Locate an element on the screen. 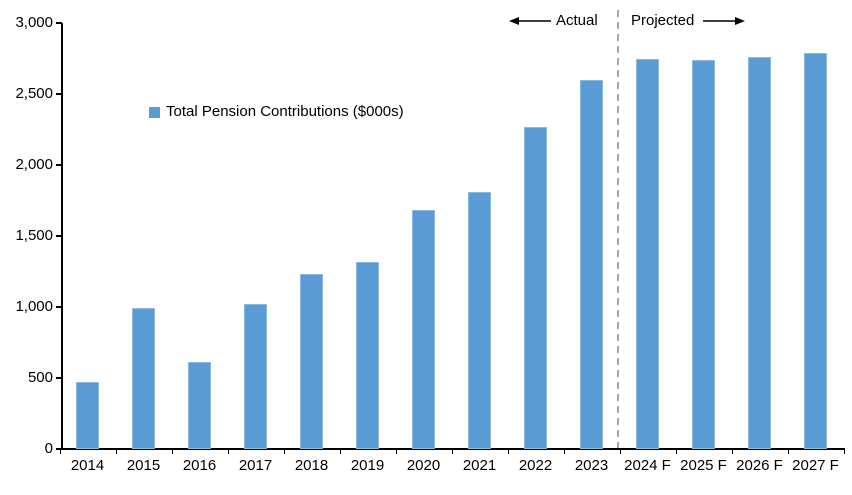  y-tick-label: 500 is located at coordinates (40, 377).